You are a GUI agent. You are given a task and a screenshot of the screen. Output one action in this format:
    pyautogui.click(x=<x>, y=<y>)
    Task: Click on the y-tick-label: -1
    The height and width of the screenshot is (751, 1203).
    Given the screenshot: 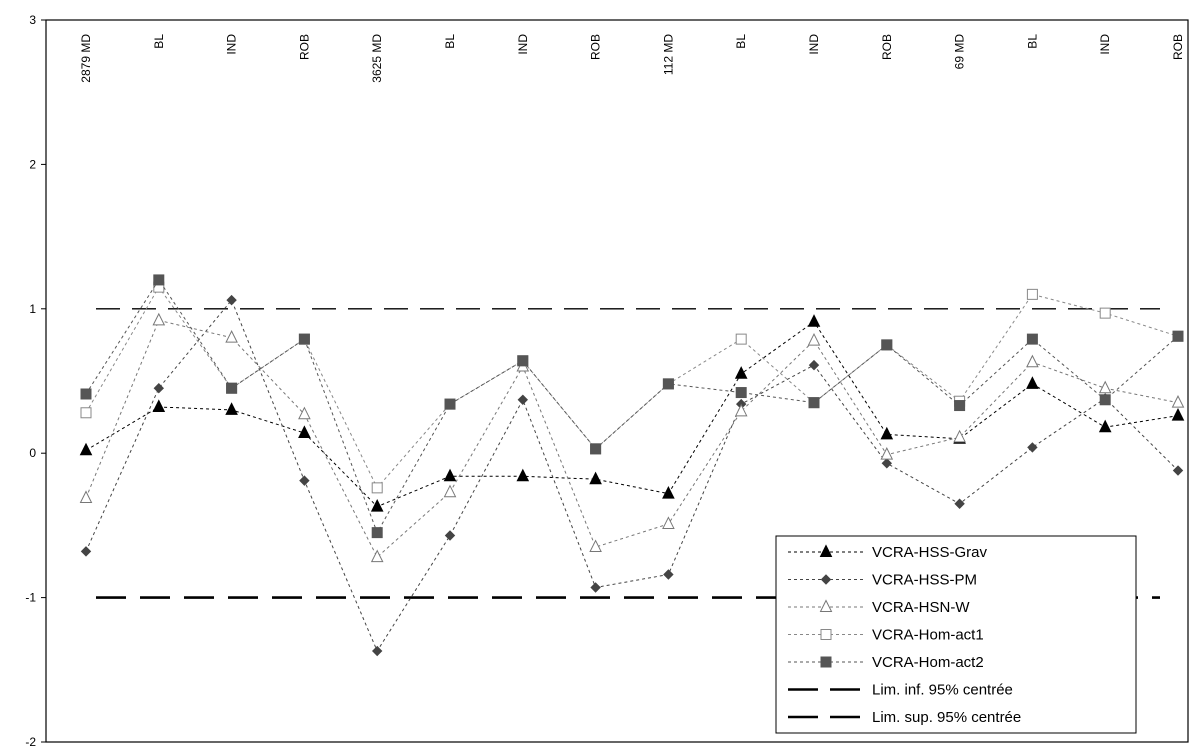 What is the action you would take?
    pyautogui.click(x=30, y=598)
    